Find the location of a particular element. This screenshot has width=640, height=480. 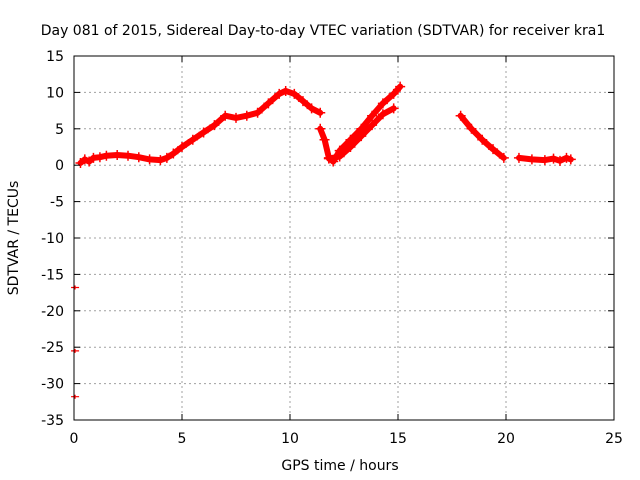

y-tick-label: -30 is located at coordinates (52, 385).